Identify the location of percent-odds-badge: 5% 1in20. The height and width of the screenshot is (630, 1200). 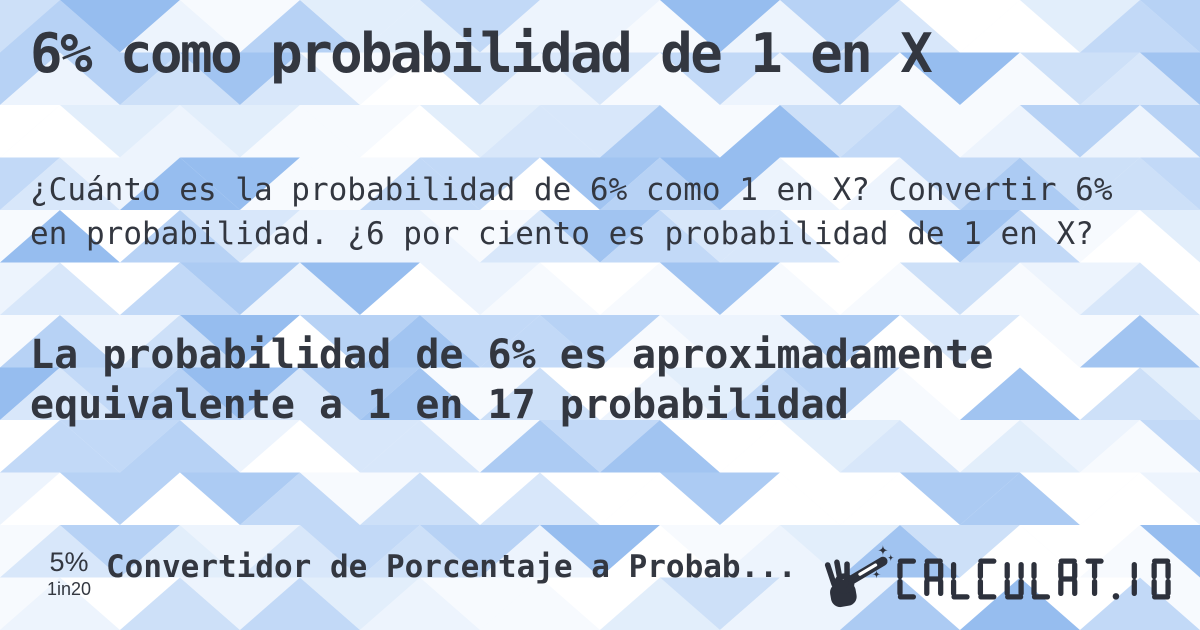
(69, 574).